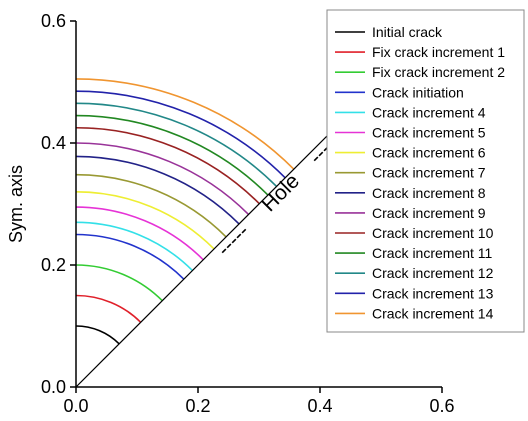 This screenshot has width=528, height=421. What do you see at coordinates (53, 143) in the screenshot?
I see `y-tick-label: 0.4` at bounding box center [53, 143].